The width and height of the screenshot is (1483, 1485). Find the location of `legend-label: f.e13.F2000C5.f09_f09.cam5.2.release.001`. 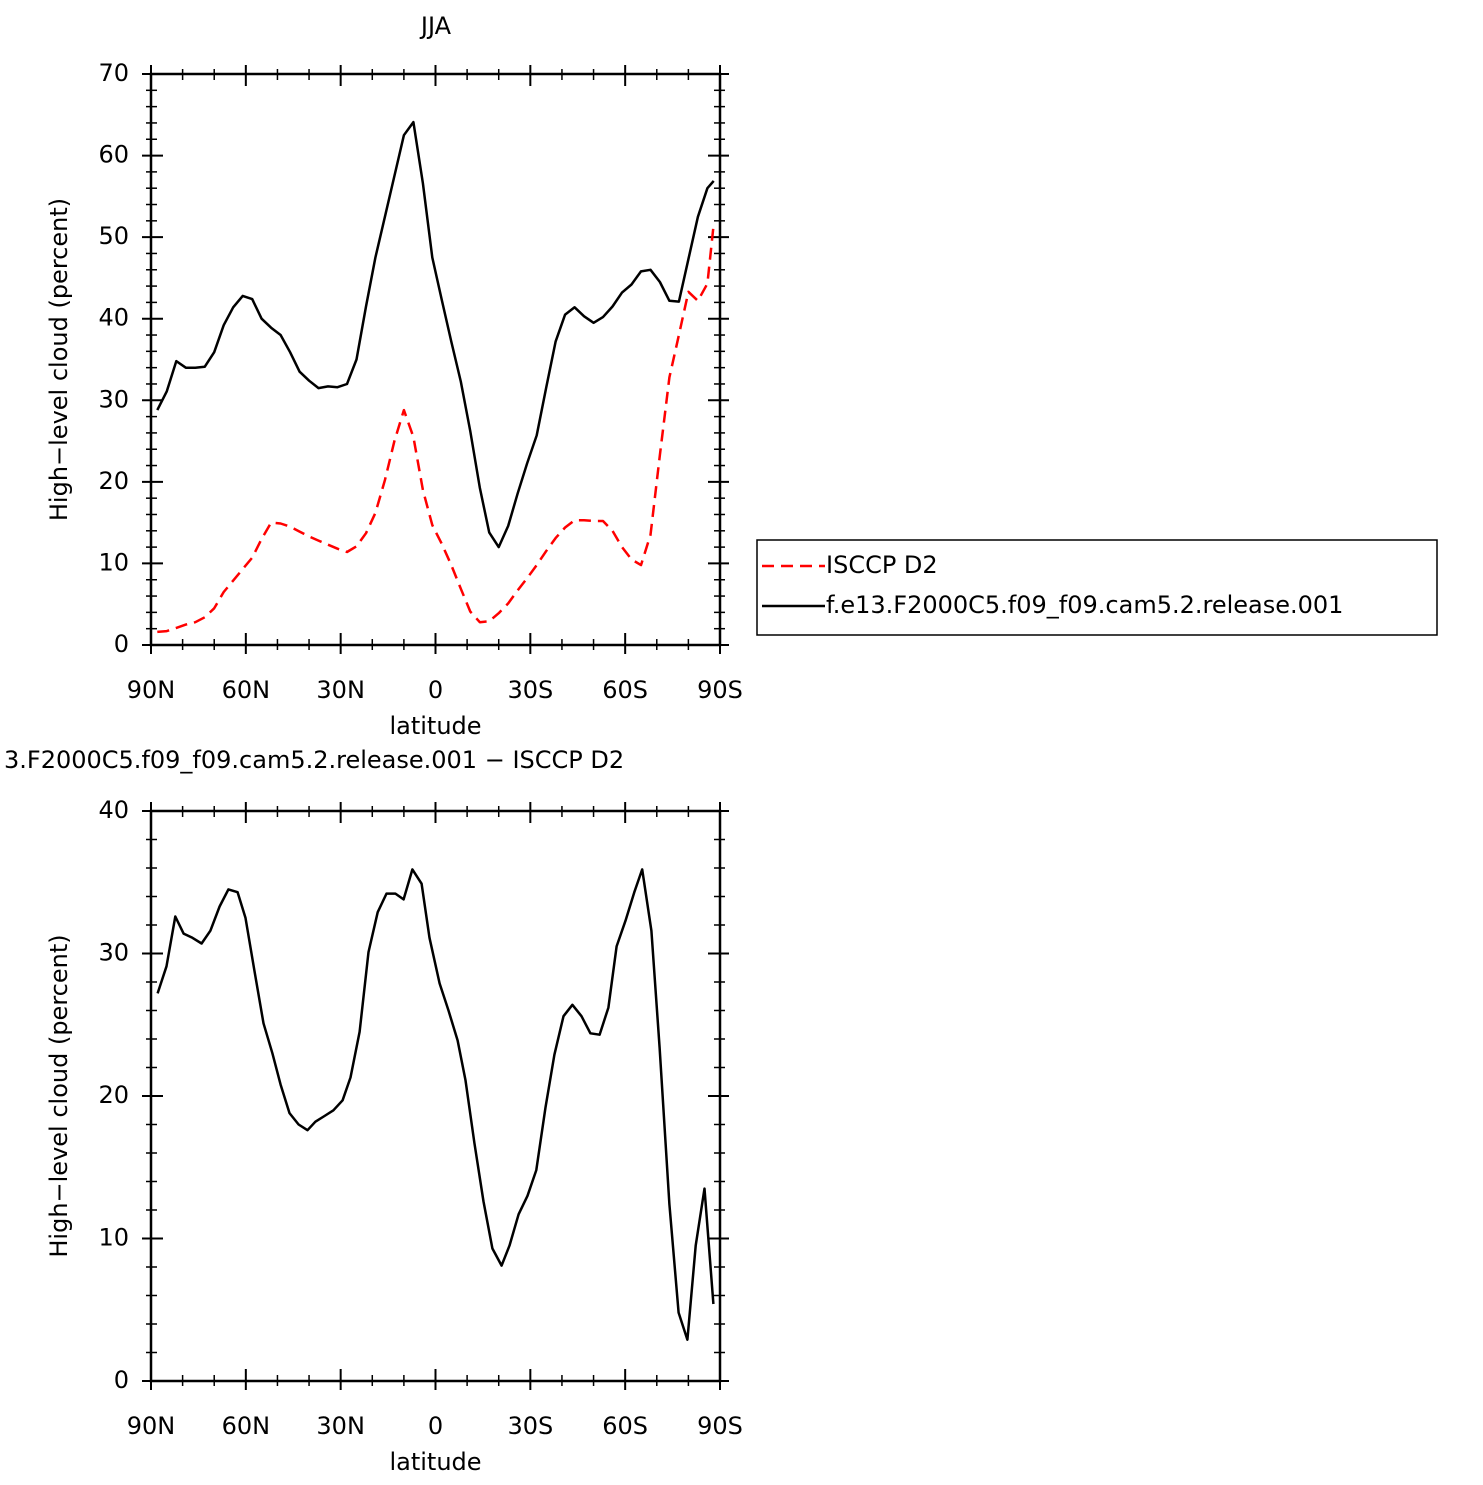

legend-label: f.e13.F2000C5.f09_f09.cam5.2.release.001 is located at coordinates (1084, 605).